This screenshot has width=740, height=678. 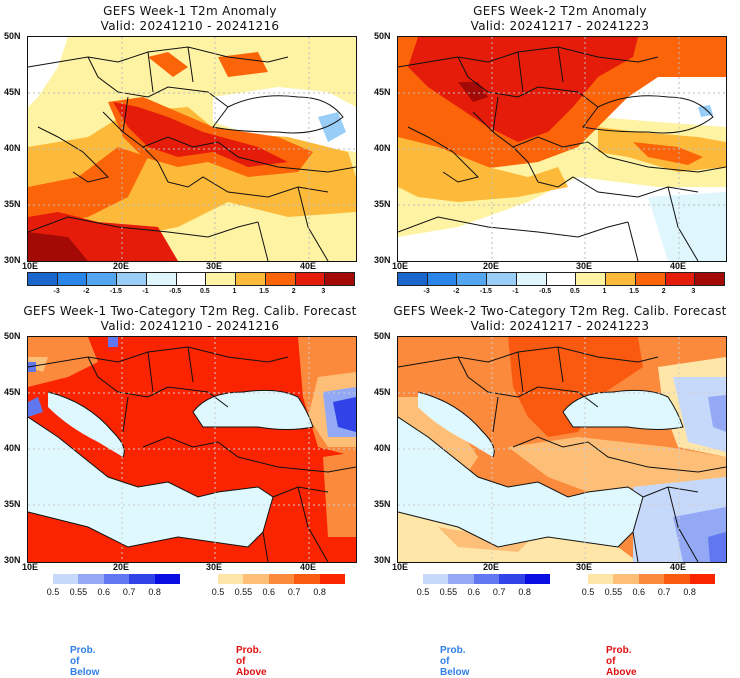 What do you see at coordinates (190, 326) in the screenshot?
I see `panel-valid-dates: Valid: 20241210 - 20241216` at bounding box center [190, 326].